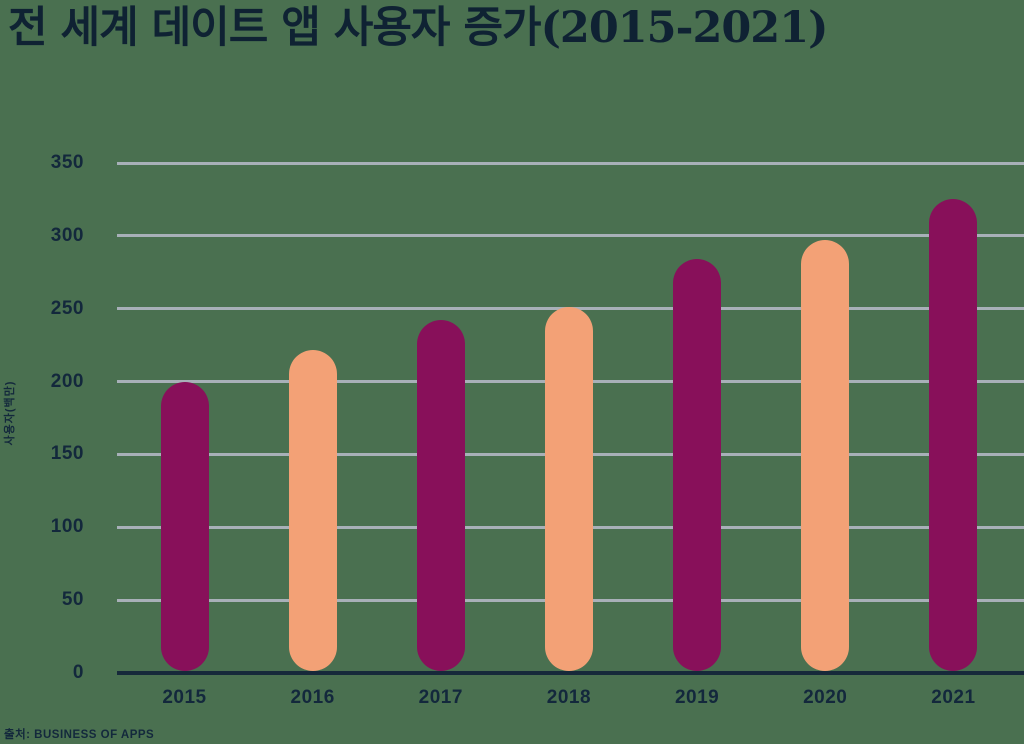  What do you see at coordinates (184, 526) in the screenshot?
I see `bar-2015` at bounding box center [184, 526].